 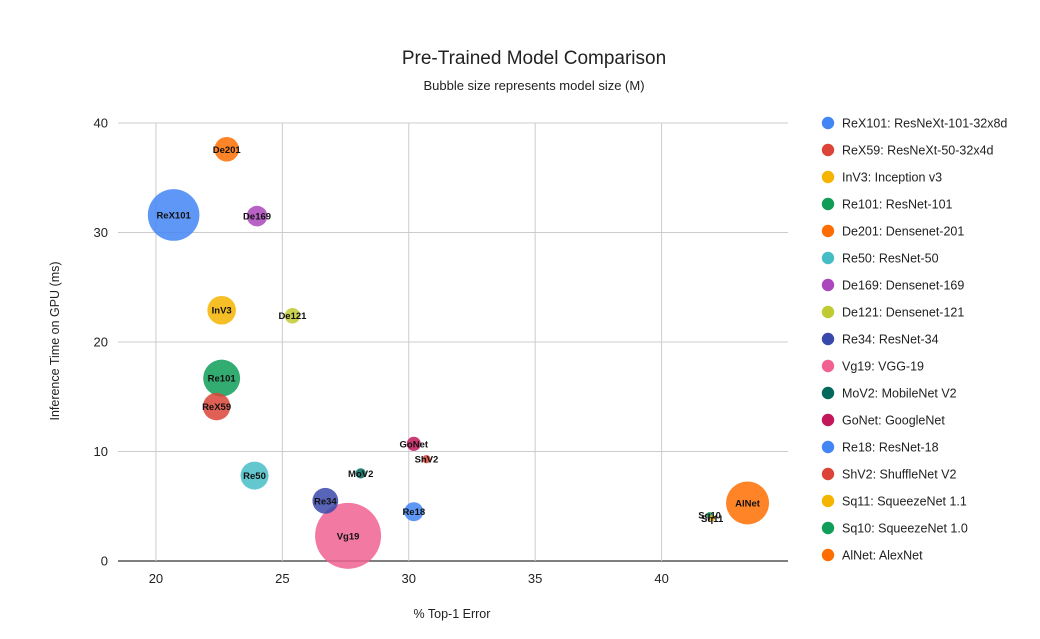 I want to click on legend-label: AlNet: AlexNet, so click(x=882, y=556).